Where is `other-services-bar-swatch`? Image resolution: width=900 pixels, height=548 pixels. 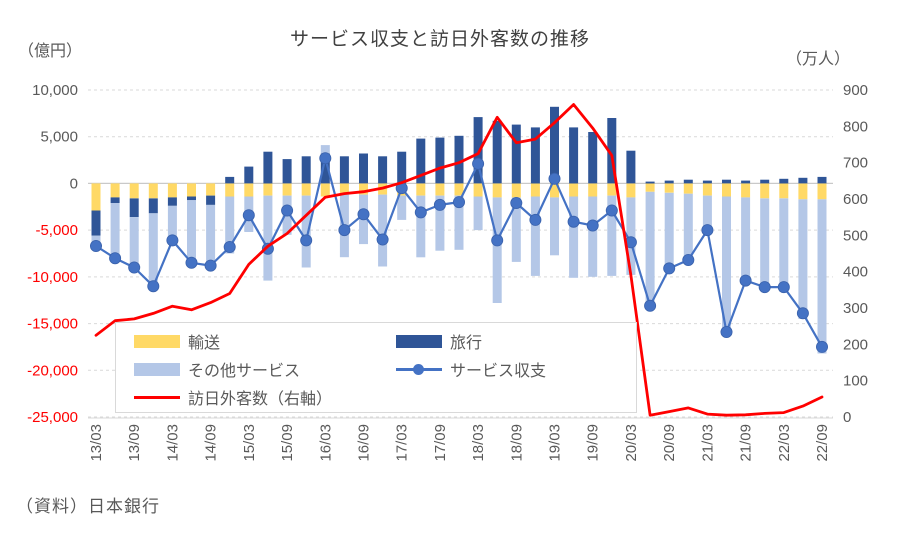 other-services-bar-swatch is located at coordinates (157, 369).